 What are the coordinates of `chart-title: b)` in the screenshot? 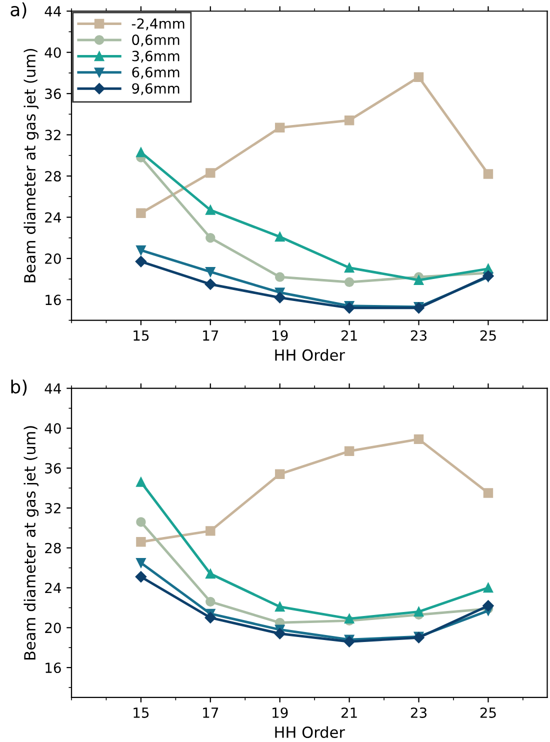 It's located at (19, 388).